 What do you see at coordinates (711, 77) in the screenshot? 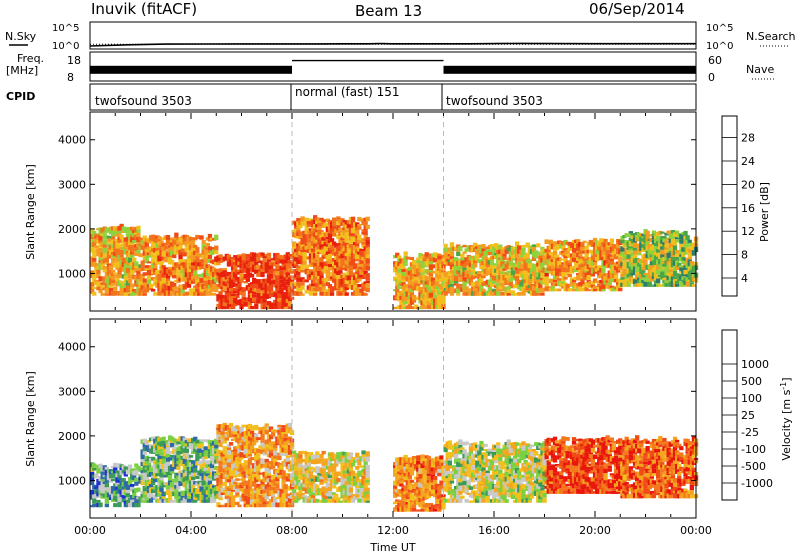
I see `nave-tick-bottom: 0` at bounding box center [711, 77].